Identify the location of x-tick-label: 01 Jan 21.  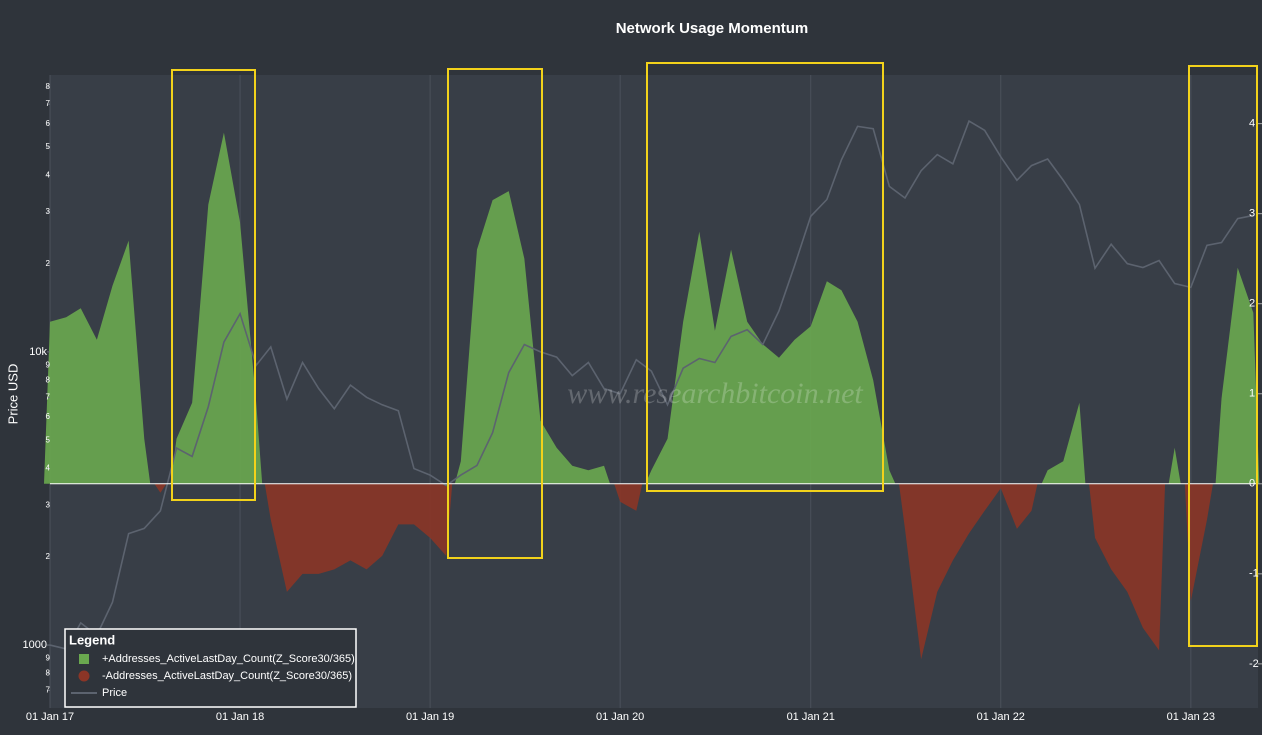
(811, 717).